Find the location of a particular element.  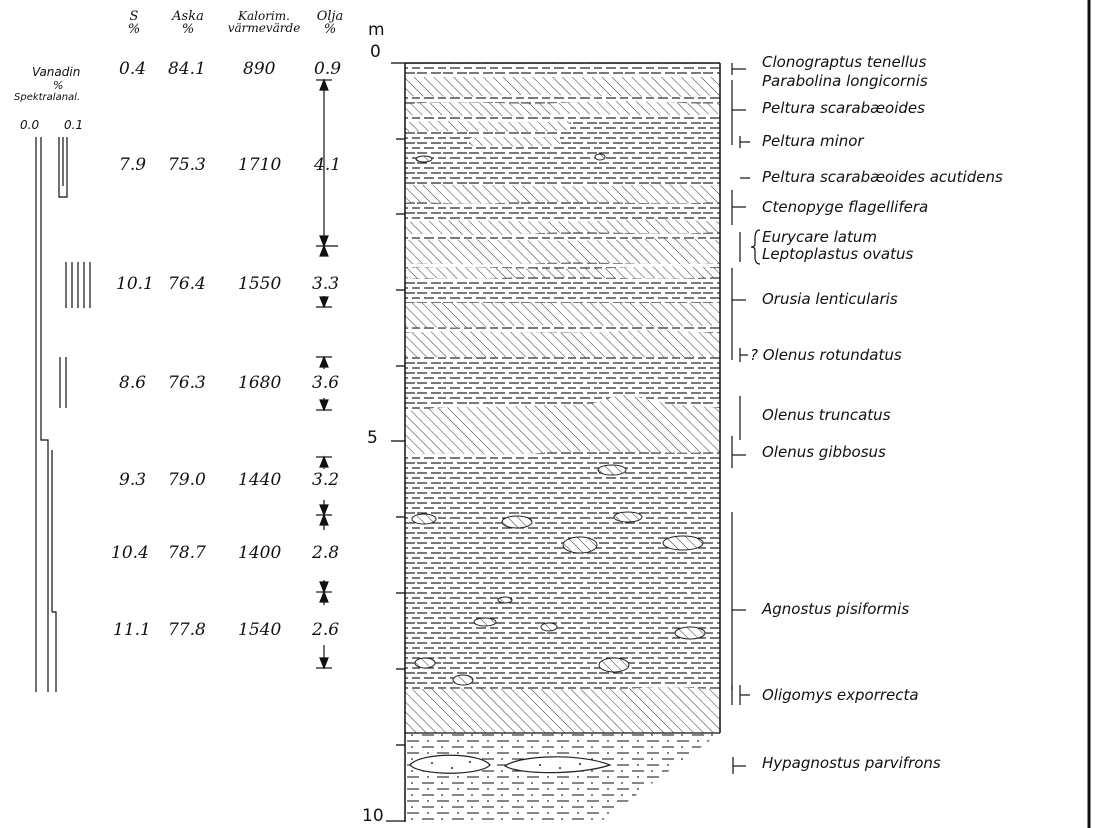

sample-s: 9.3 is located at coordinates (133, 480).